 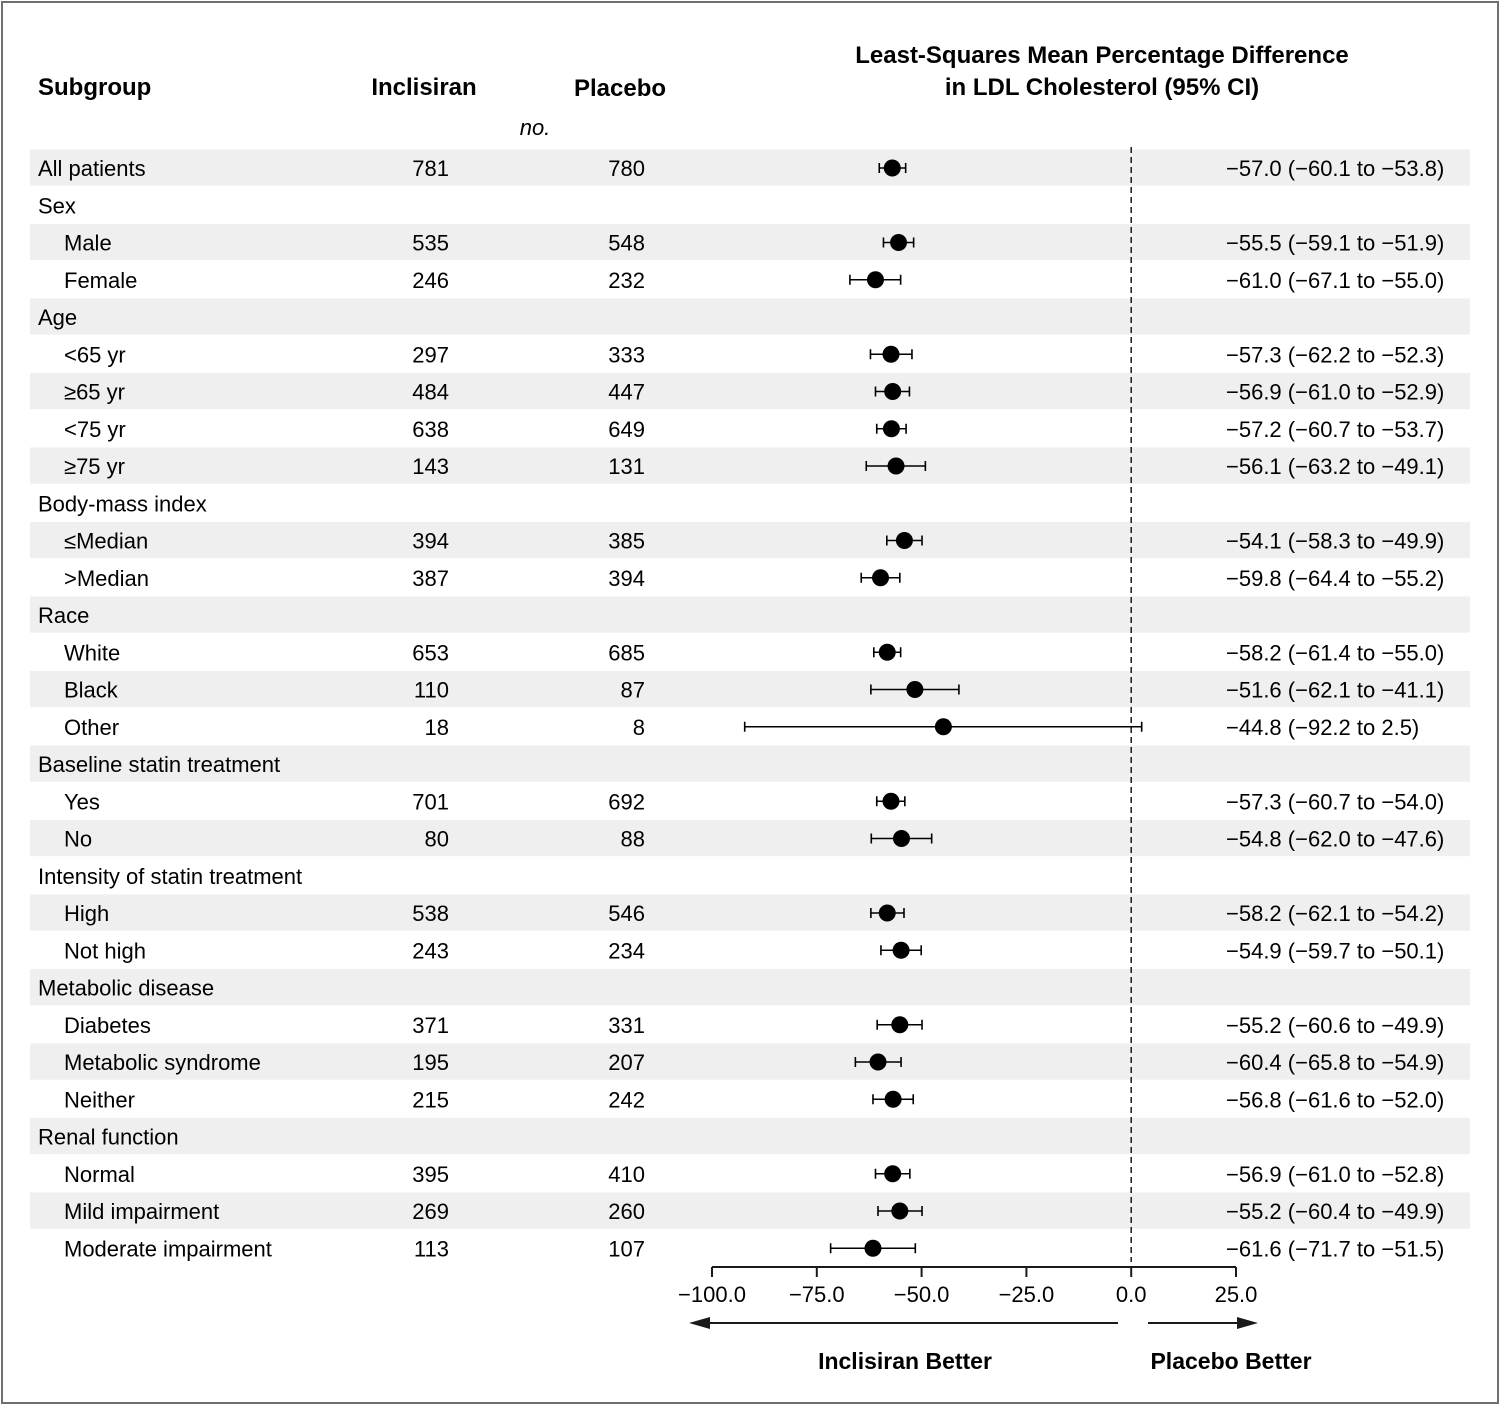 I want to click on placebo-count: 692, so click(x=626, y=801).